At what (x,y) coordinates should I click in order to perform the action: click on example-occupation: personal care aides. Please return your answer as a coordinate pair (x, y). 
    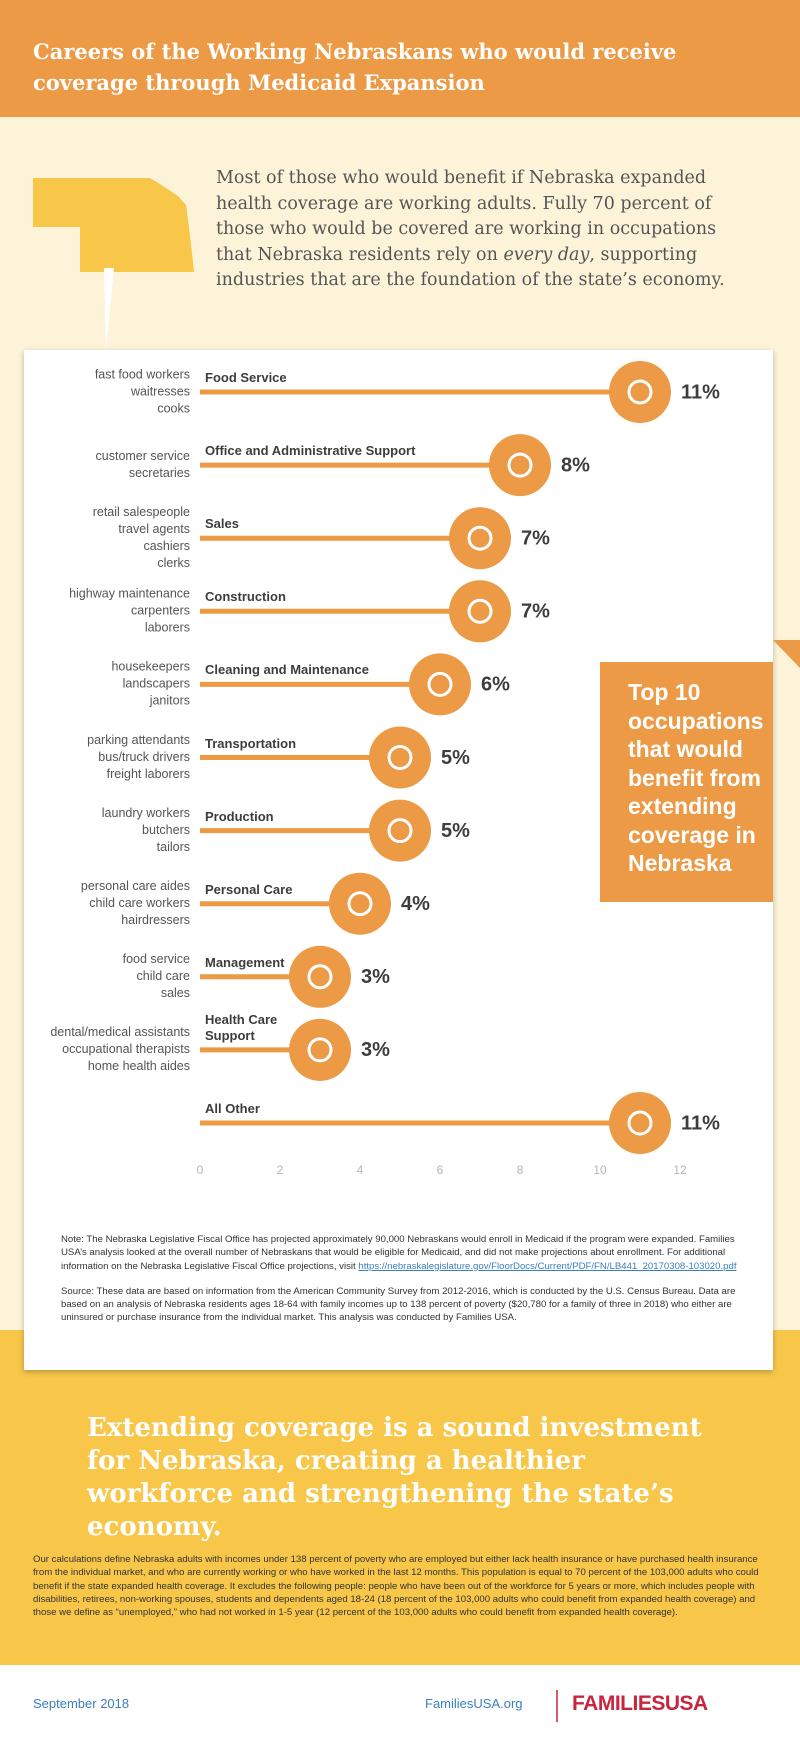
    Looking at the image, I should click on (135, 886).